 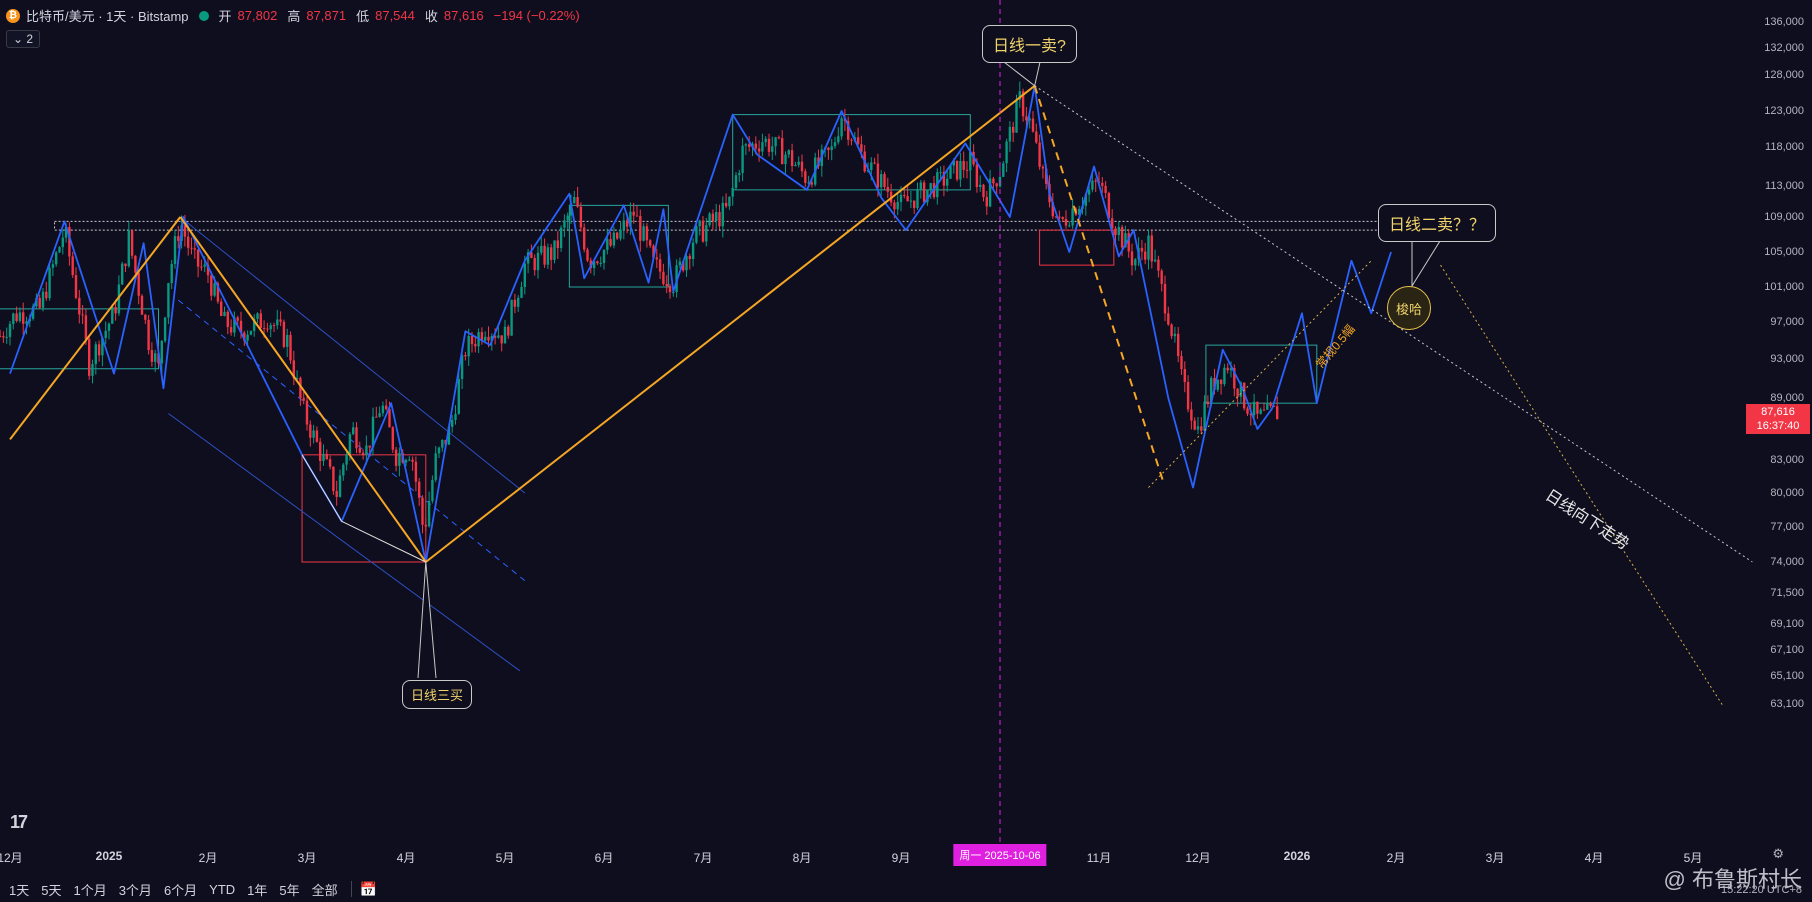 I want to click on calendar-icon: 📅, so click(x=368, y=888).